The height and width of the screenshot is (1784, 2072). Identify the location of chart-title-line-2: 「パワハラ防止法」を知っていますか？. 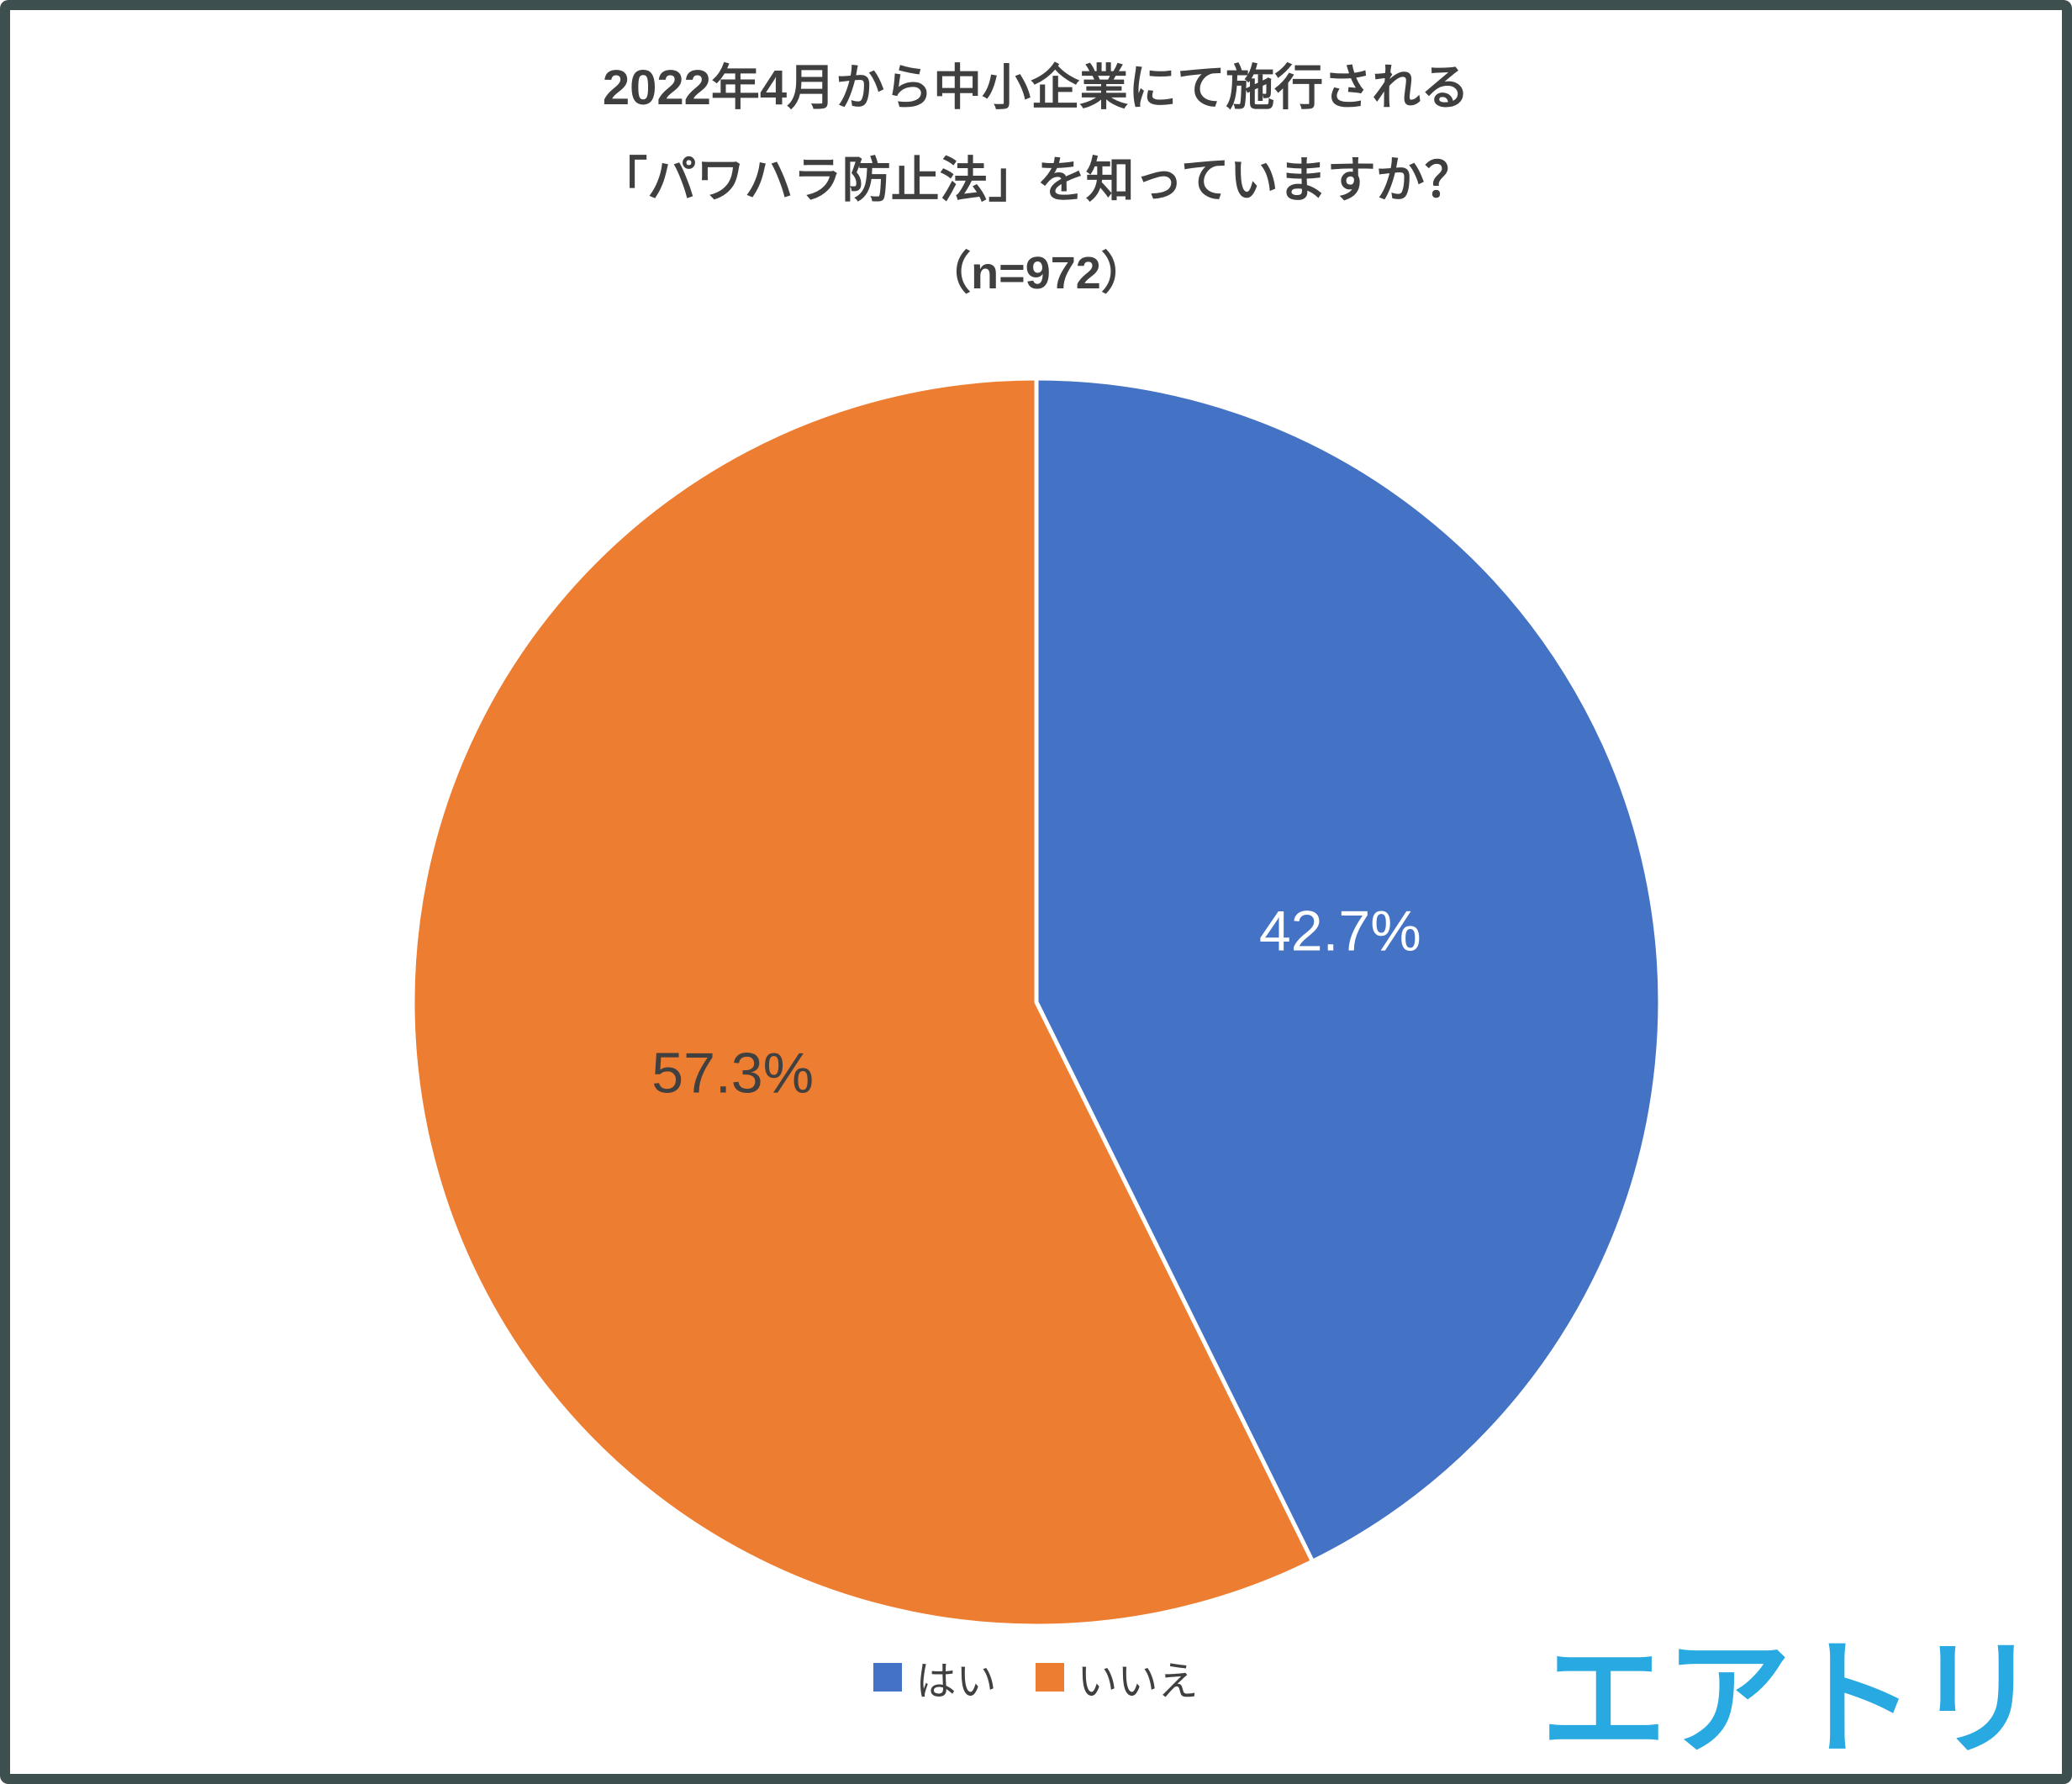
(1036, 180).